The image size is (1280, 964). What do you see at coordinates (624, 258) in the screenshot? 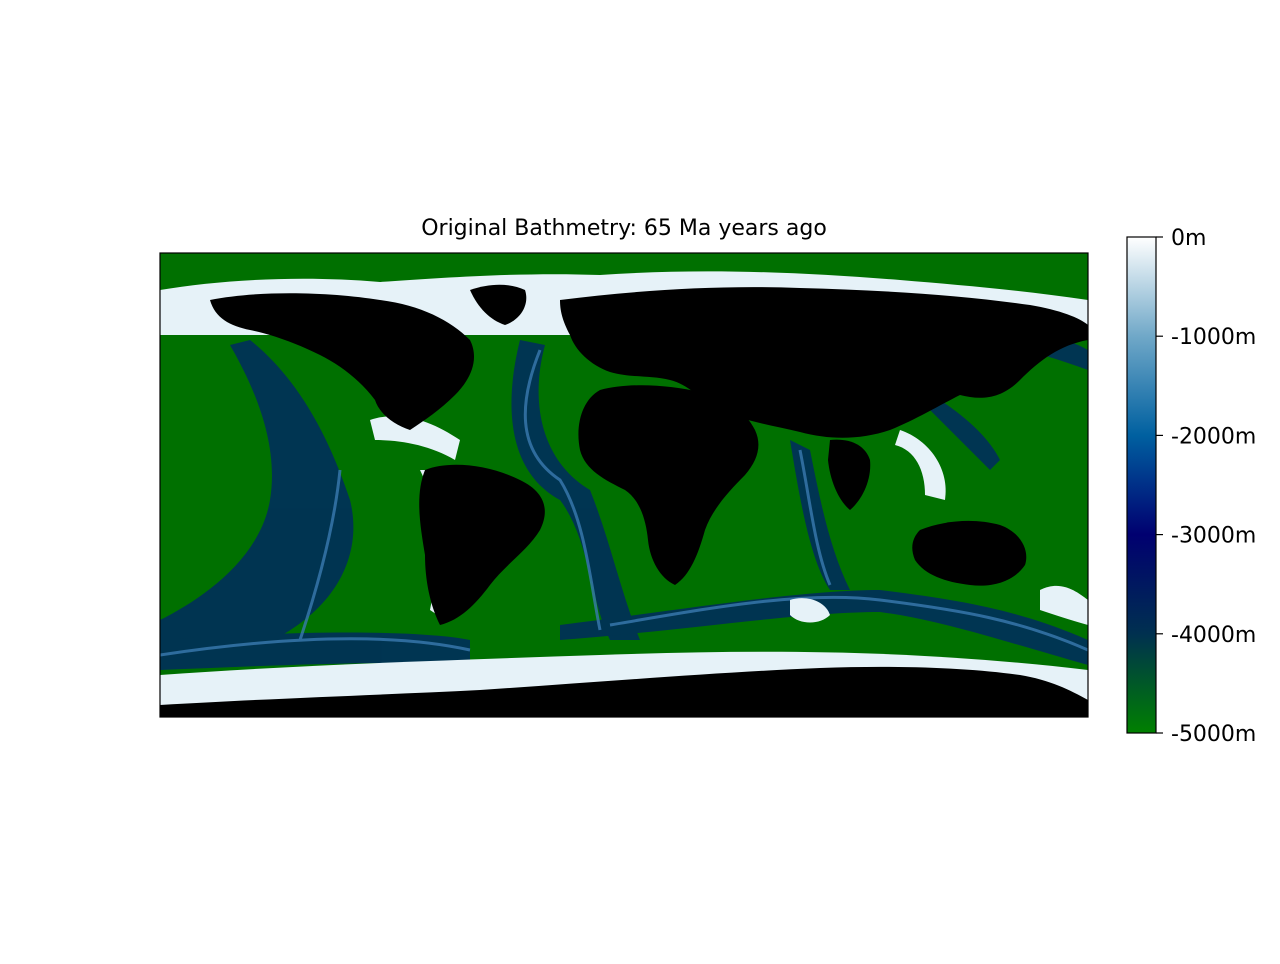
I see `arctic-shelf` at bounding box center [624, 258].